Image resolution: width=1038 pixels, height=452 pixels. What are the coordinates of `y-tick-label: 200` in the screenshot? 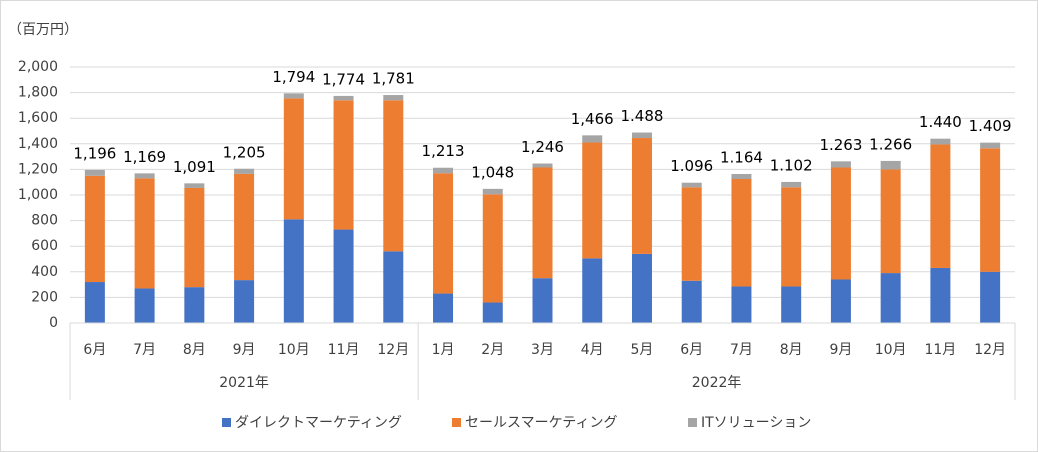 It's located at (44, 297).